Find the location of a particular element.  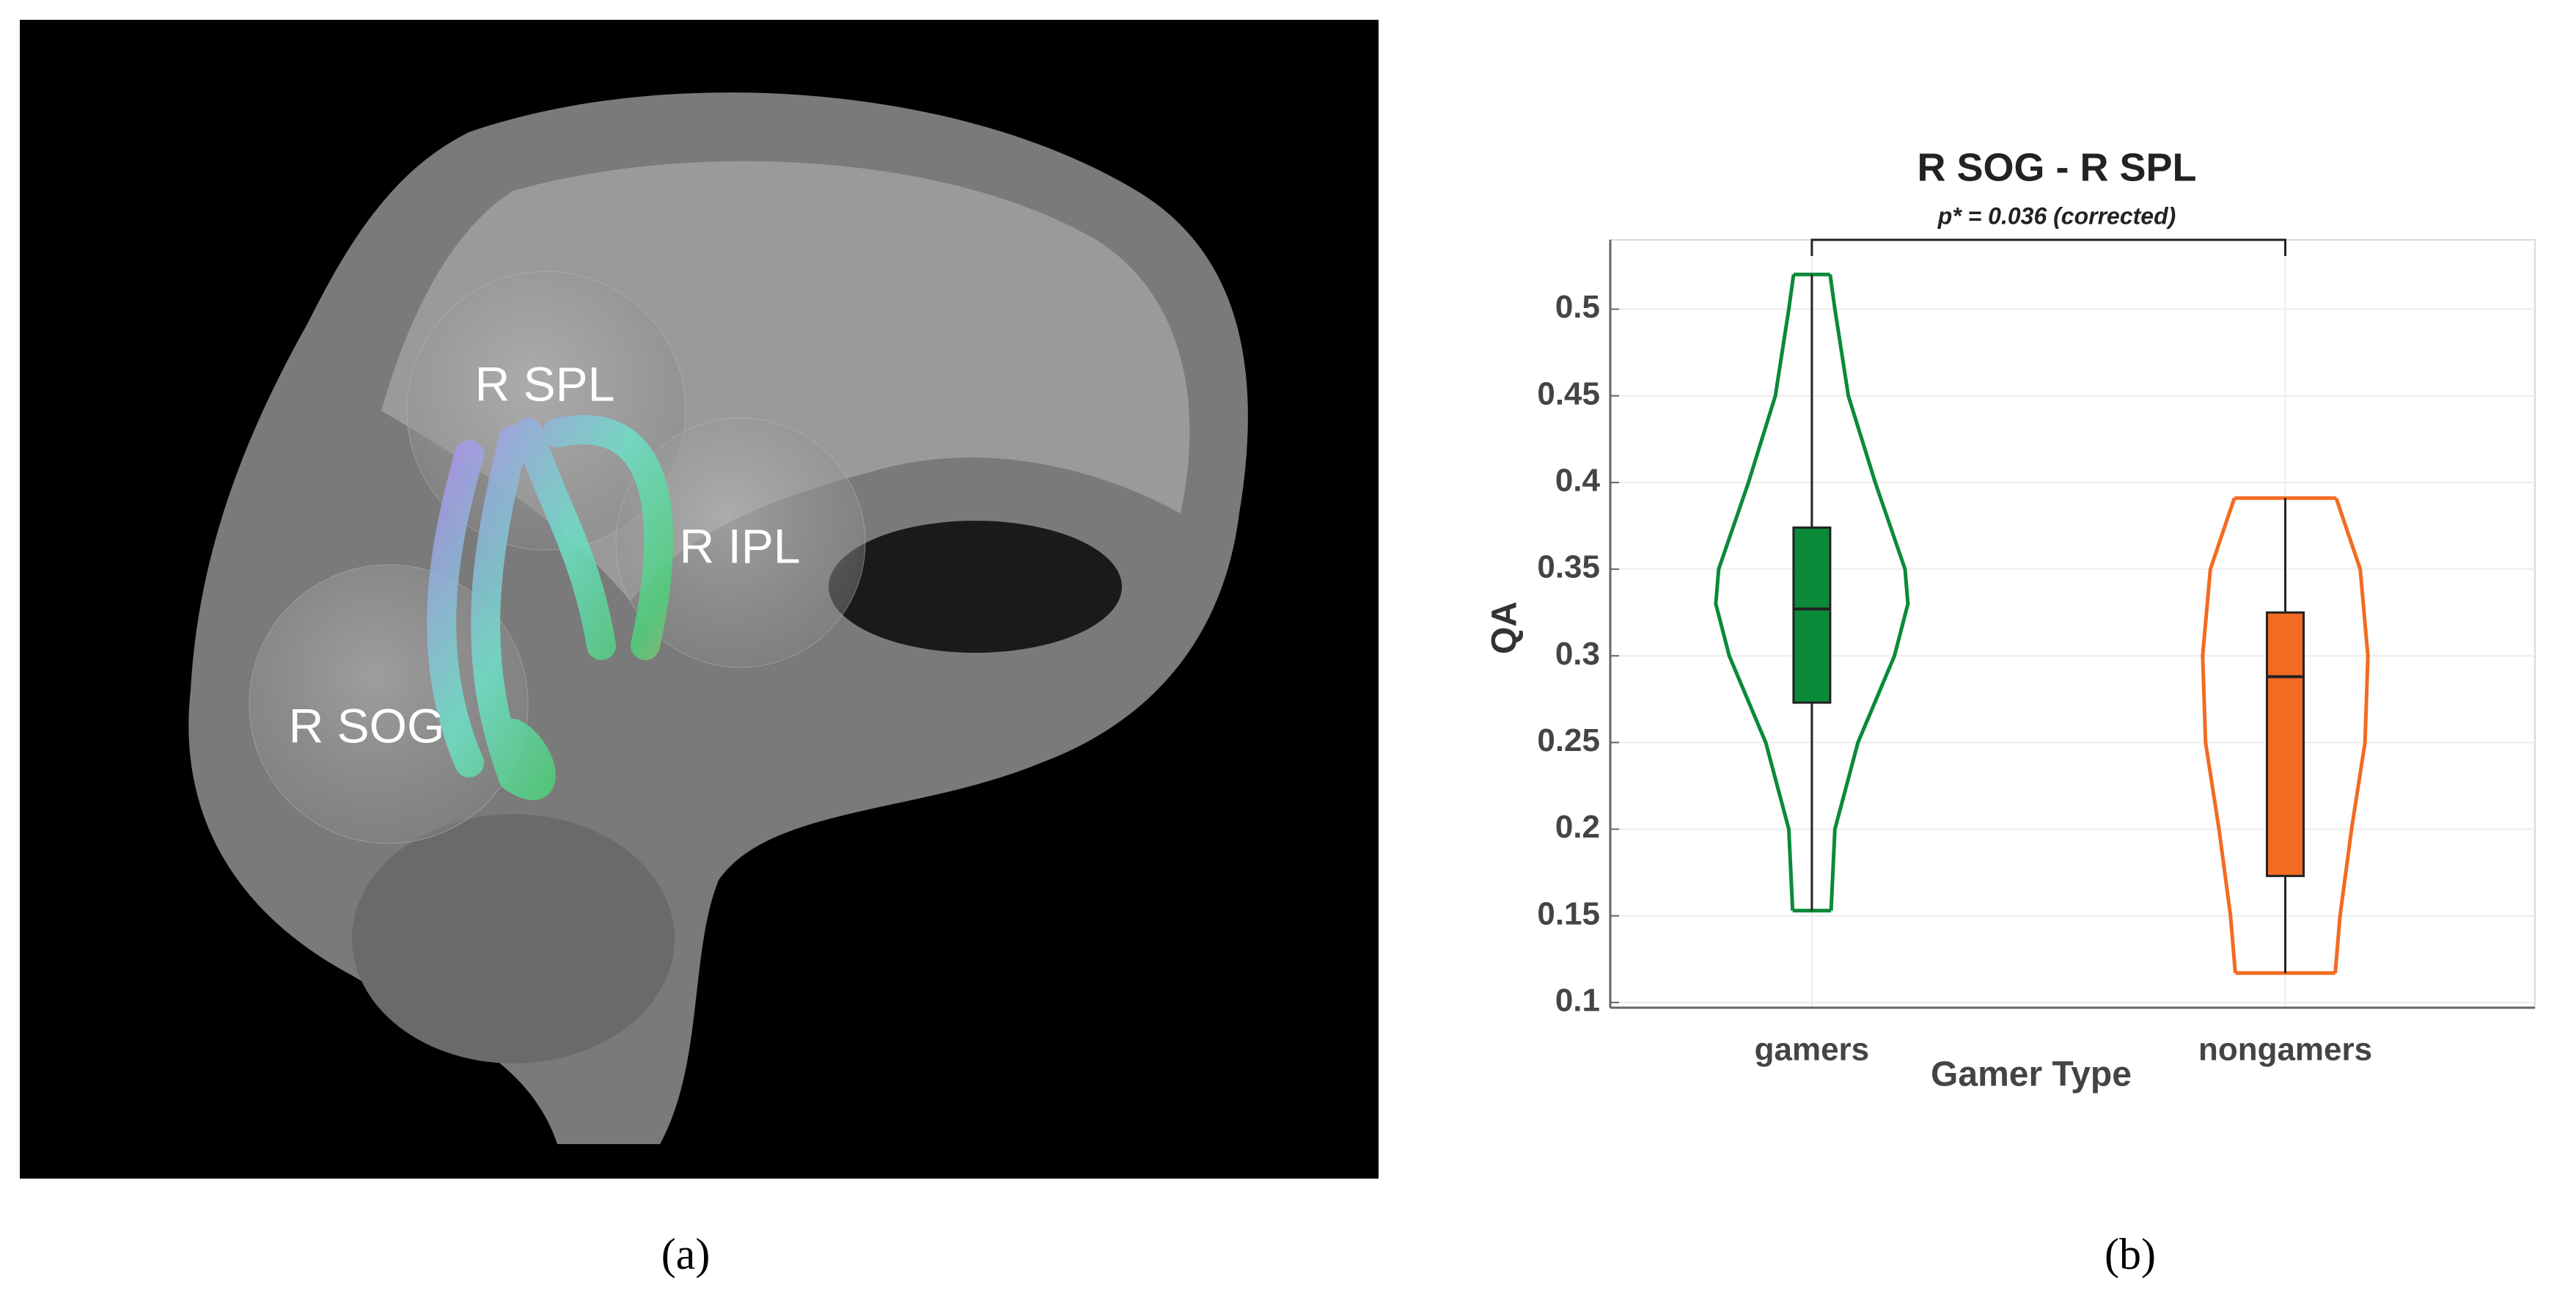

y-tick-label: 0.35 is located at coordinates (1569, 567).